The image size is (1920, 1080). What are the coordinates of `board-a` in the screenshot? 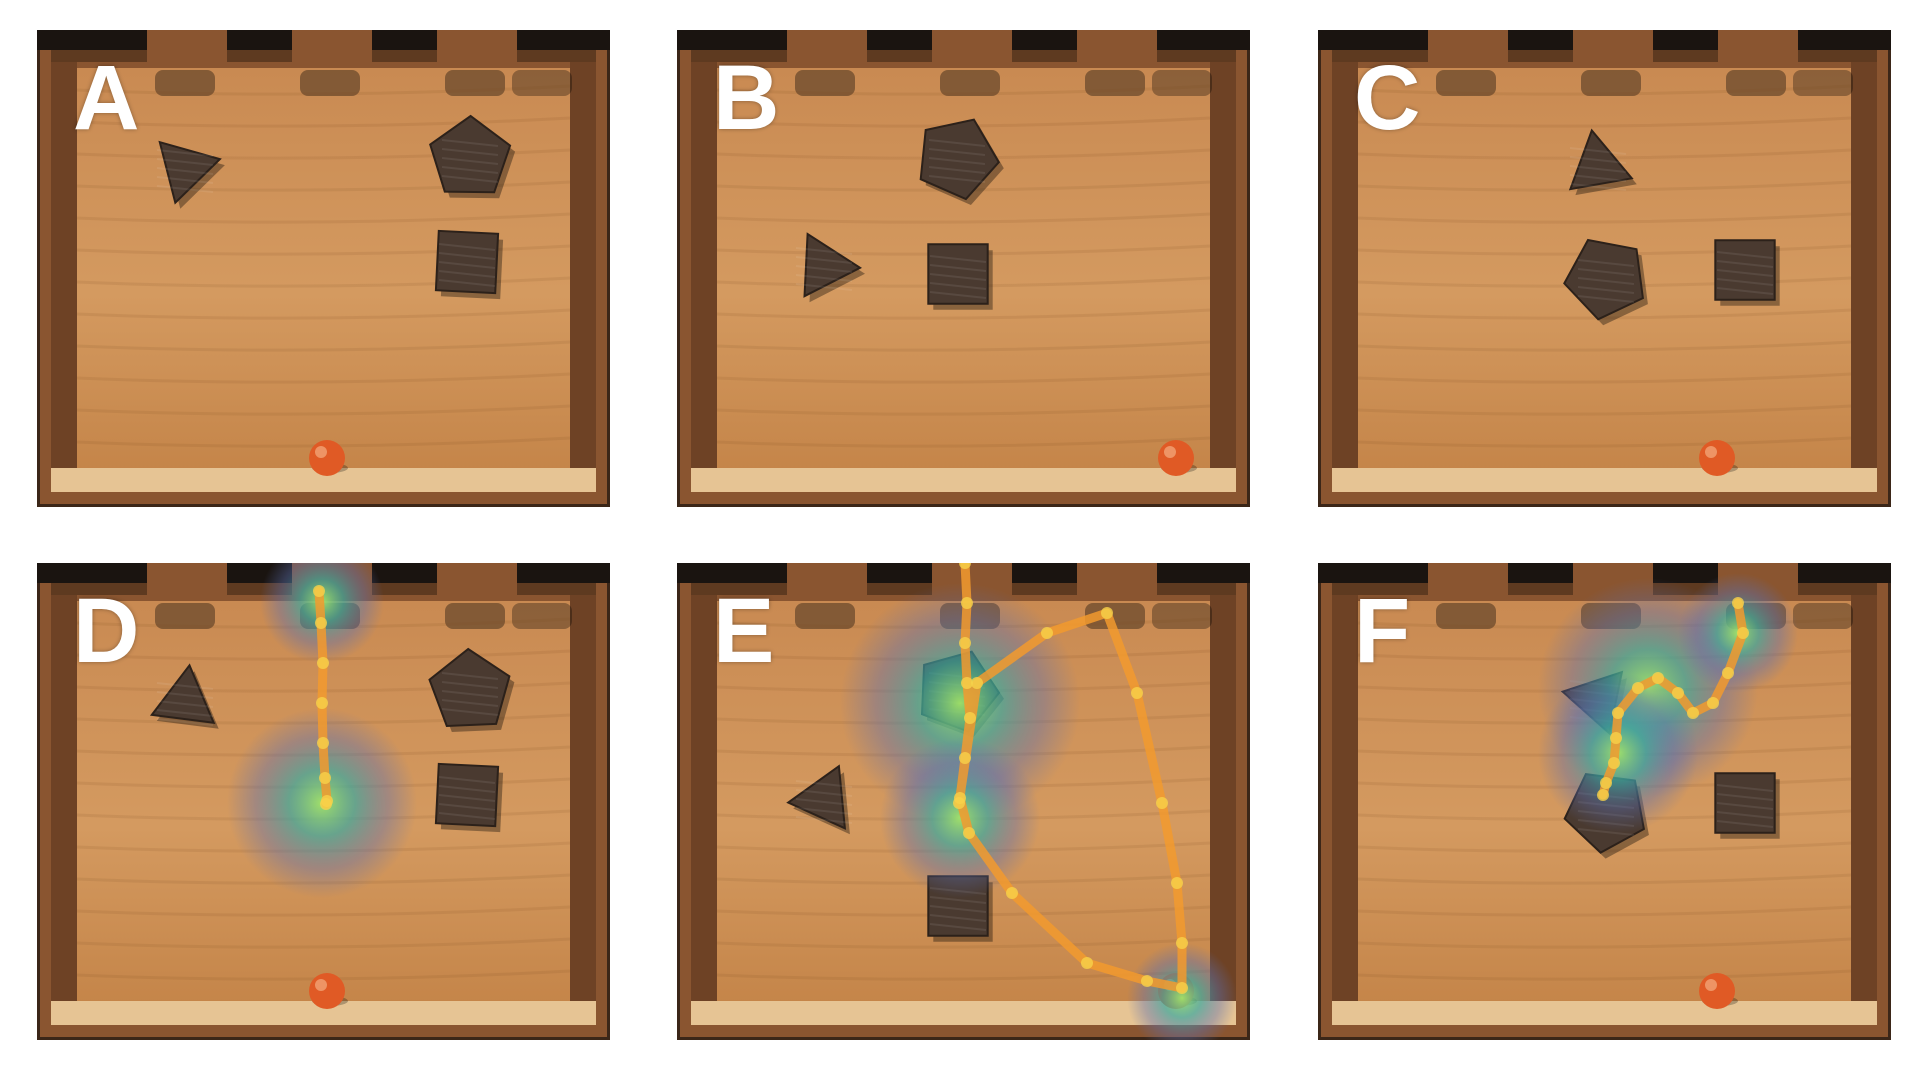 It's located at (323, 268).